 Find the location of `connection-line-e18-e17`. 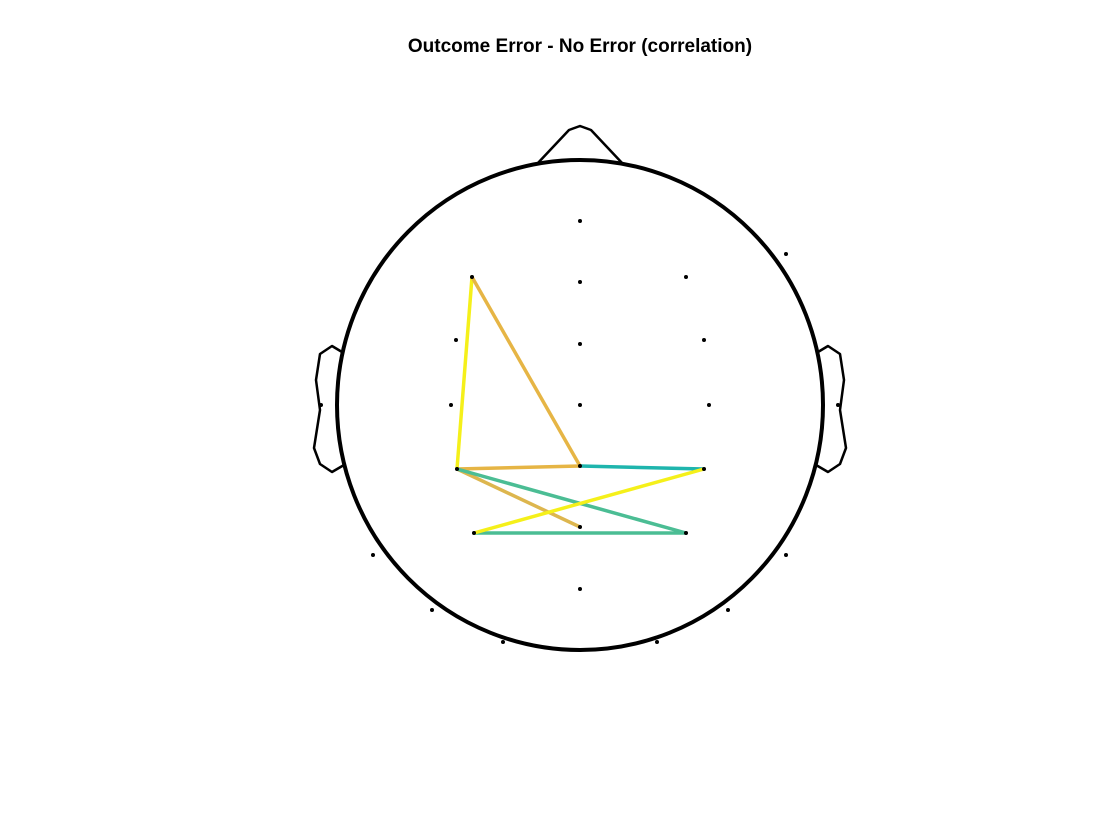

connection-line-e18-e17 is located at coordinates (589, 501).